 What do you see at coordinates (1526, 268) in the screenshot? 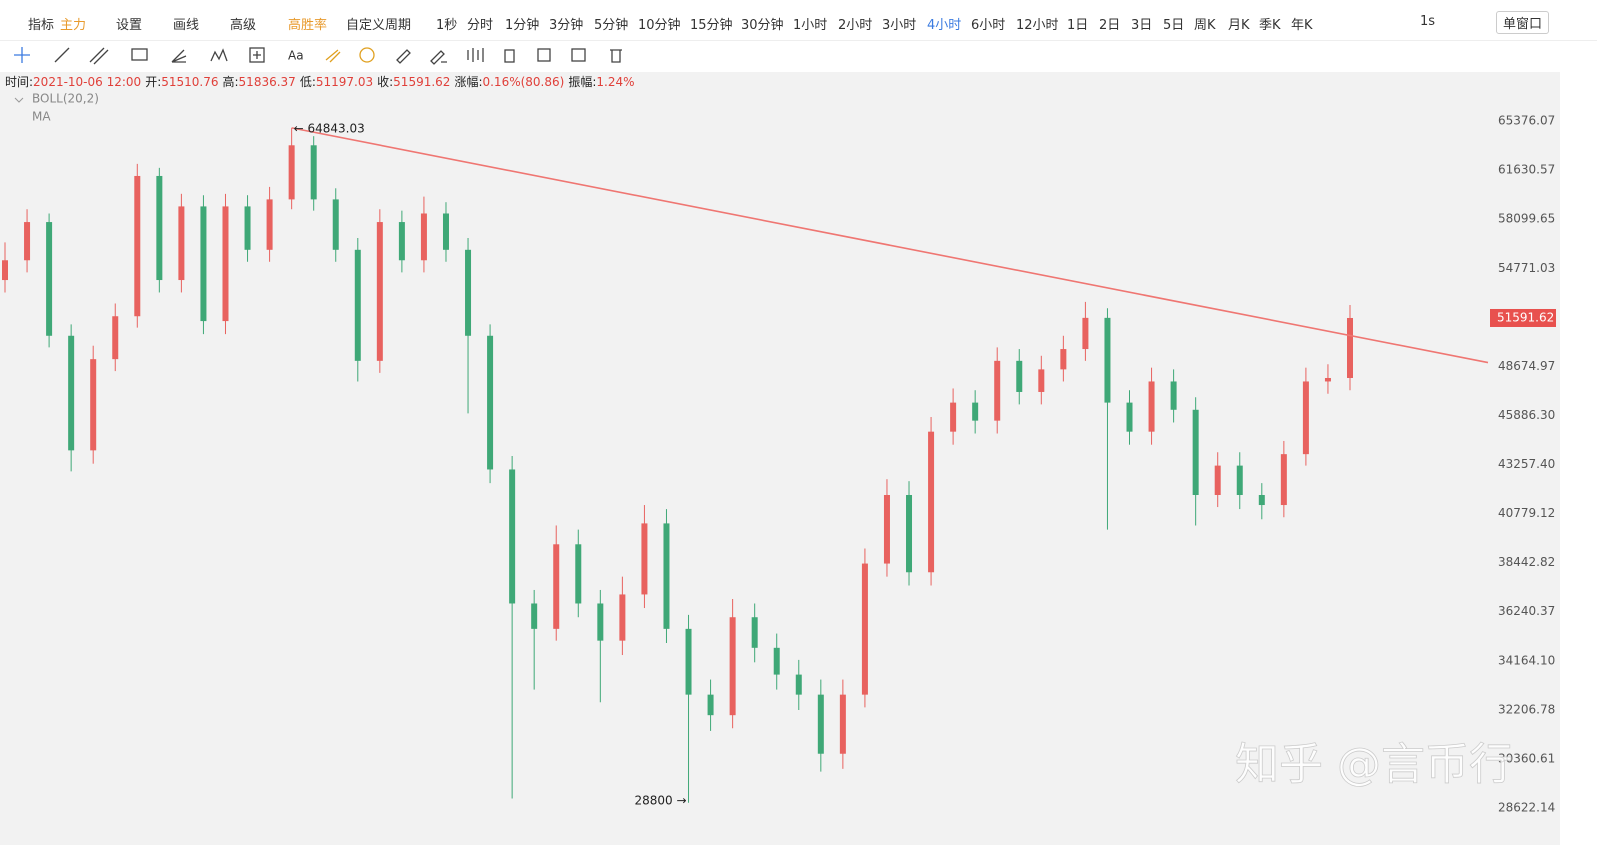
I see `y-tick-label: 54771.03` at bounding box center [1526, 268].